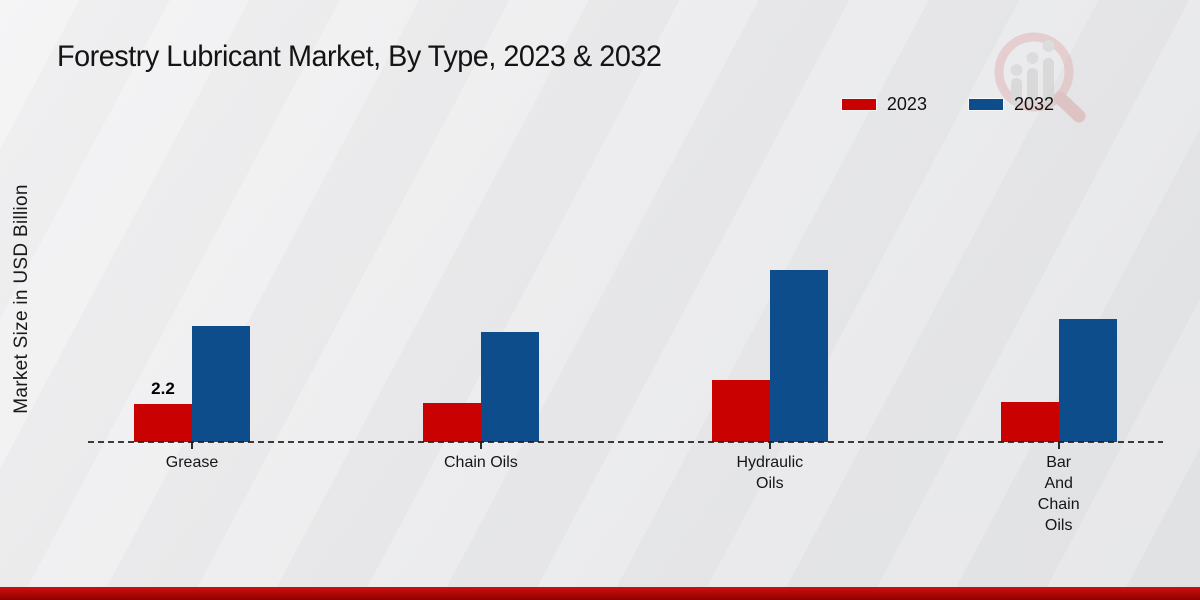  What do you see at coordinates (985, 104) in the screenshot?
I see `legend-swatch-2032` at bounding box center [985, 104].